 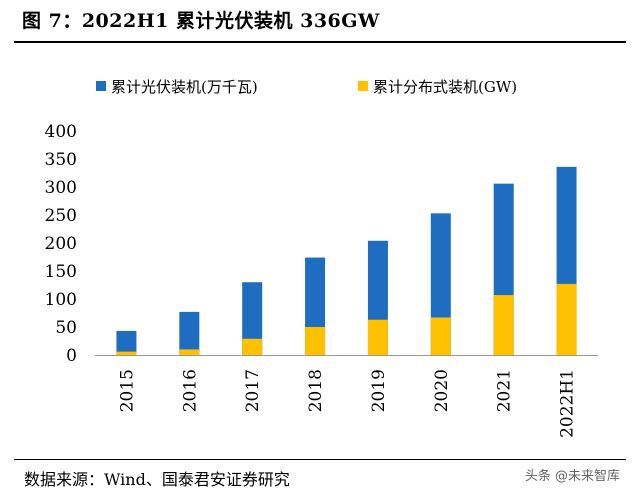 What do you see at coordinates (189, 333) in the screenshot?
I see `bar-total-2016` at bounding box center [189, 333].